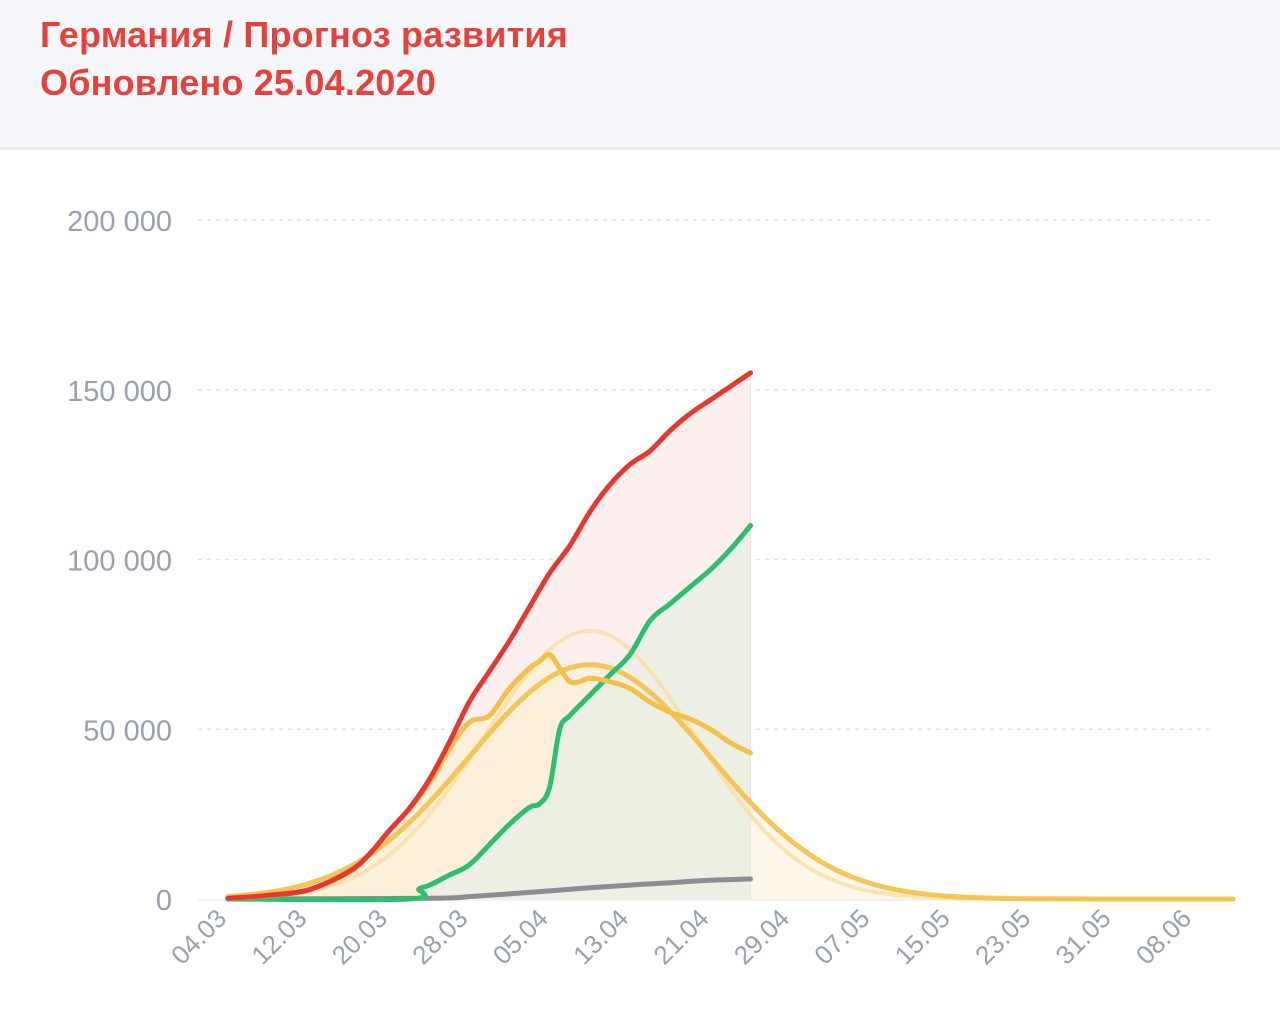 The image size is (1280, 1018). Describe the element at coordinates (127, 731) in the screenshot. I see `y-tick-label: 50 000` at that location.